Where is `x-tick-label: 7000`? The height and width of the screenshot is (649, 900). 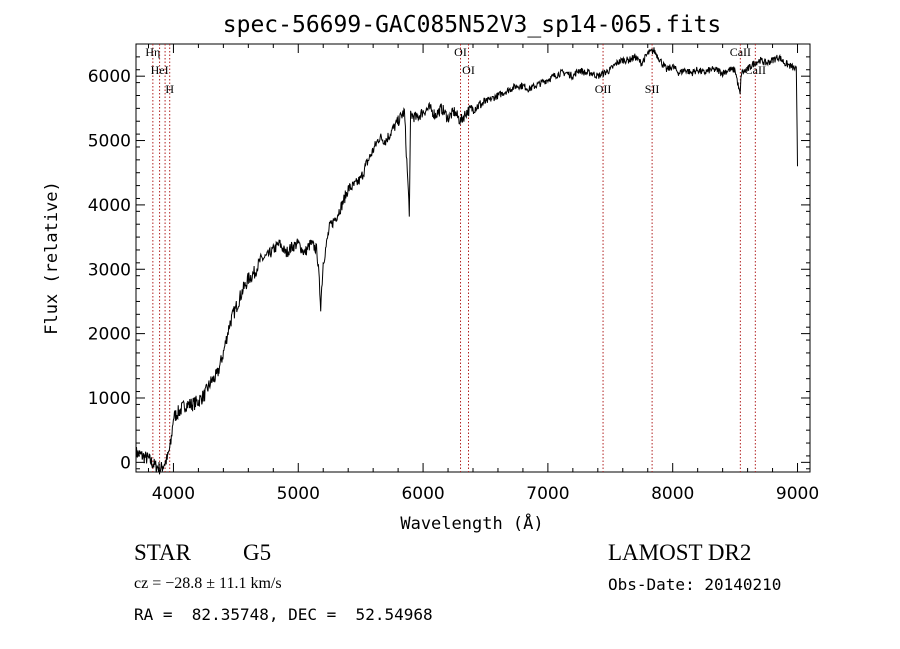 x-tick-label: 7000 is located at coordinates (547, 494).